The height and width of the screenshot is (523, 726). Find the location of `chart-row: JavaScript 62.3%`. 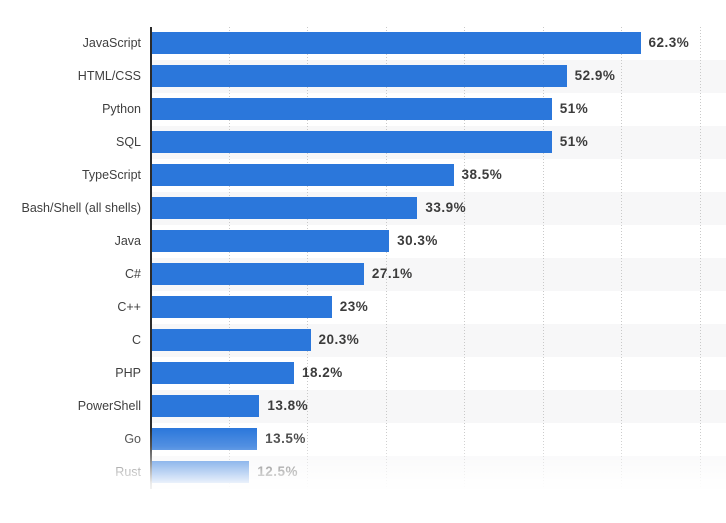

chart-row: JavaScript 62.3% is located at coordinates (363, 43).